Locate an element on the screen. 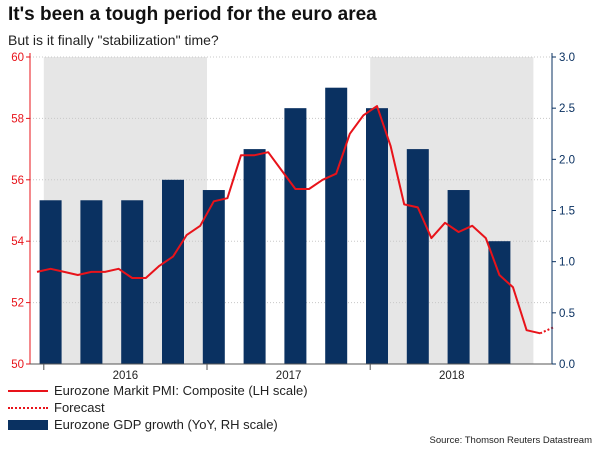 This screenshot has height=450, width=600. x-tick-label: 2016 is located at coordinates (126, 376).